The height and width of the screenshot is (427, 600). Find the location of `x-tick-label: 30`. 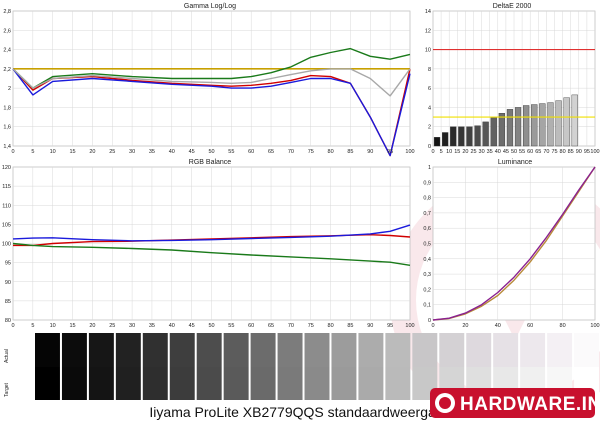

x-tick-label: 30 is located at coordinates (482, 152).